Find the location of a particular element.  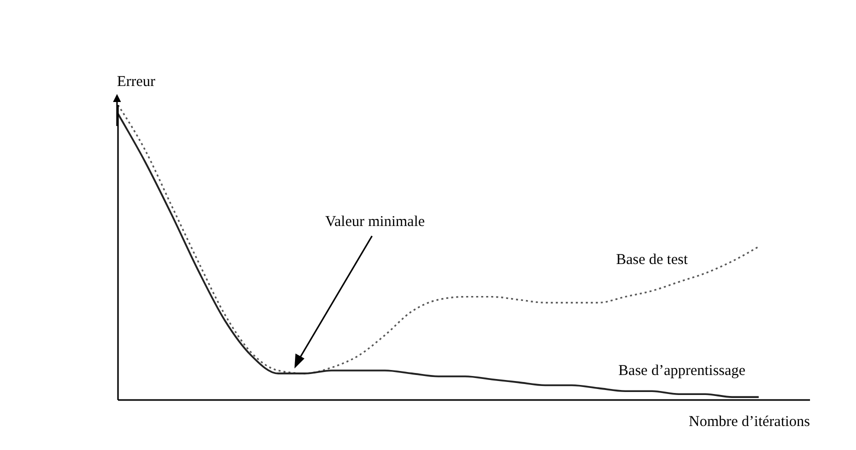

y-axis-title: Erreur is located at coordinates (136, 82).